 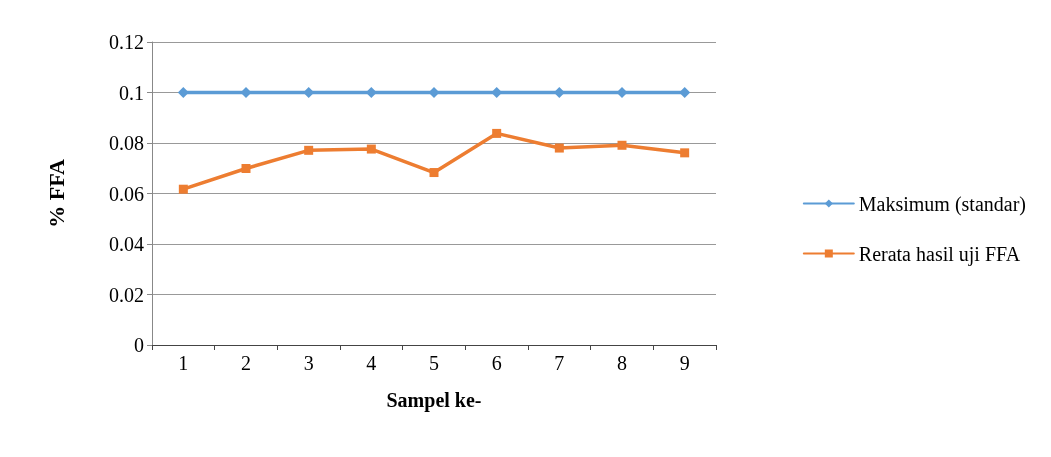 I want to click on x-tick-label: 9, so click(x=684, y=363).